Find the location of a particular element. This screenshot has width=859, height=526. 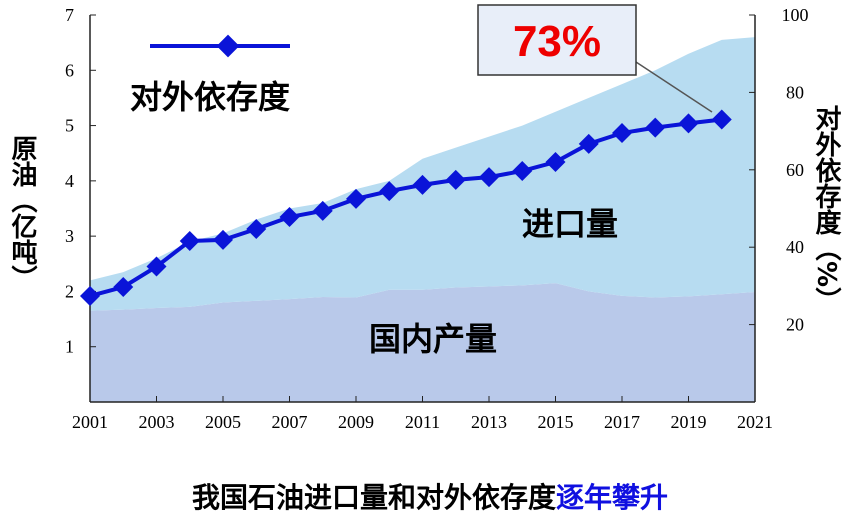

legend-label: 对外依存度 is located at coordinates (210, 97).